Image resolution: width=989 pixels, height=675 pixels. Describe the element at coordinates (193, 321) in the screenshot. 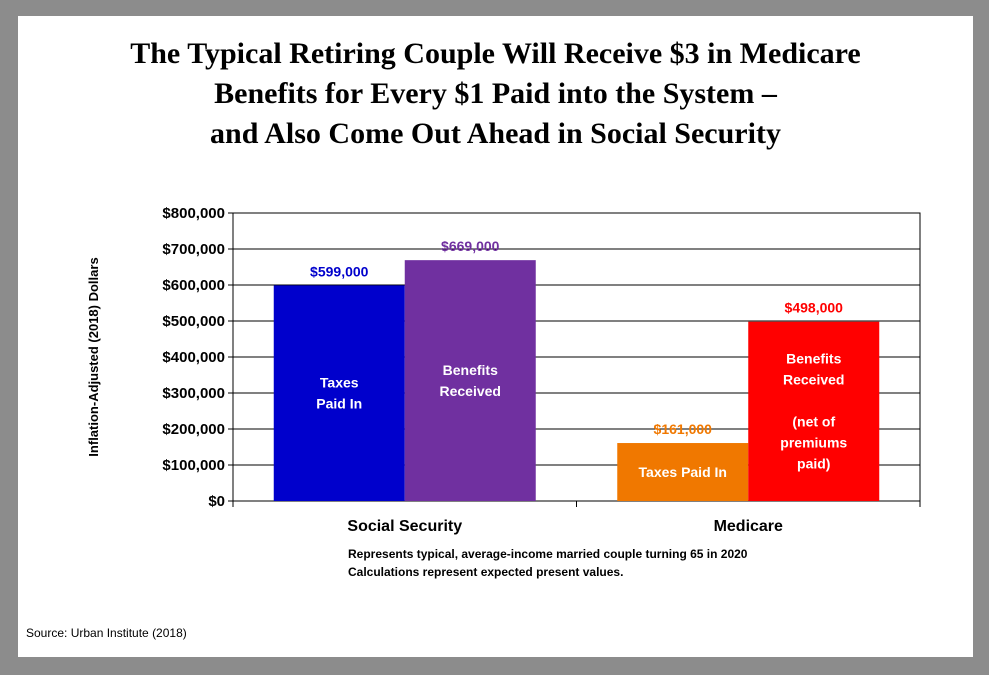

I see `y-tick-label: $500,000` at that location.